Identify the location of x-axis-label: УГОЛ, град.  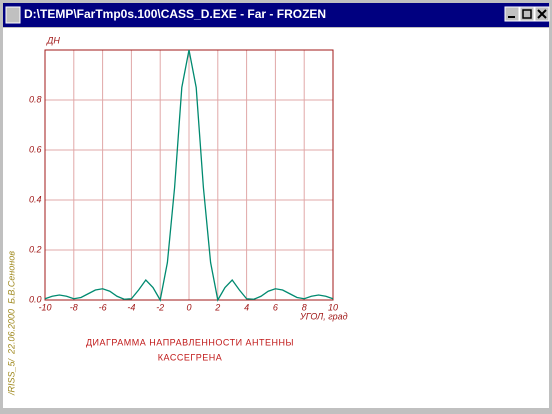
(323, 316).